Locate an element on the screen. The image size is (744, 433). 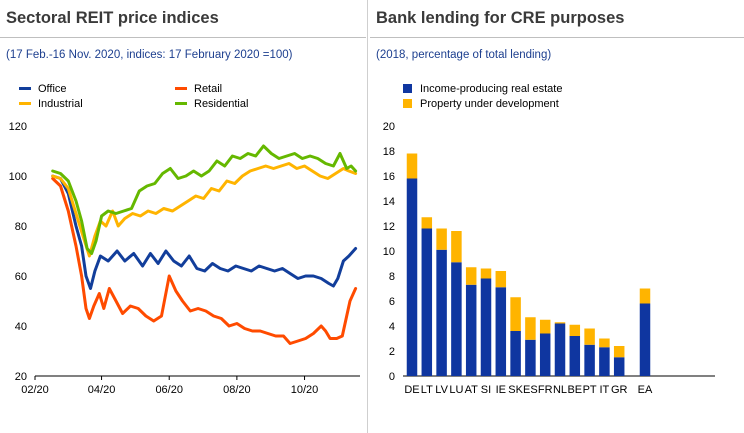
legend-item-property-development: Property under development is located at coordinates (481, 104).